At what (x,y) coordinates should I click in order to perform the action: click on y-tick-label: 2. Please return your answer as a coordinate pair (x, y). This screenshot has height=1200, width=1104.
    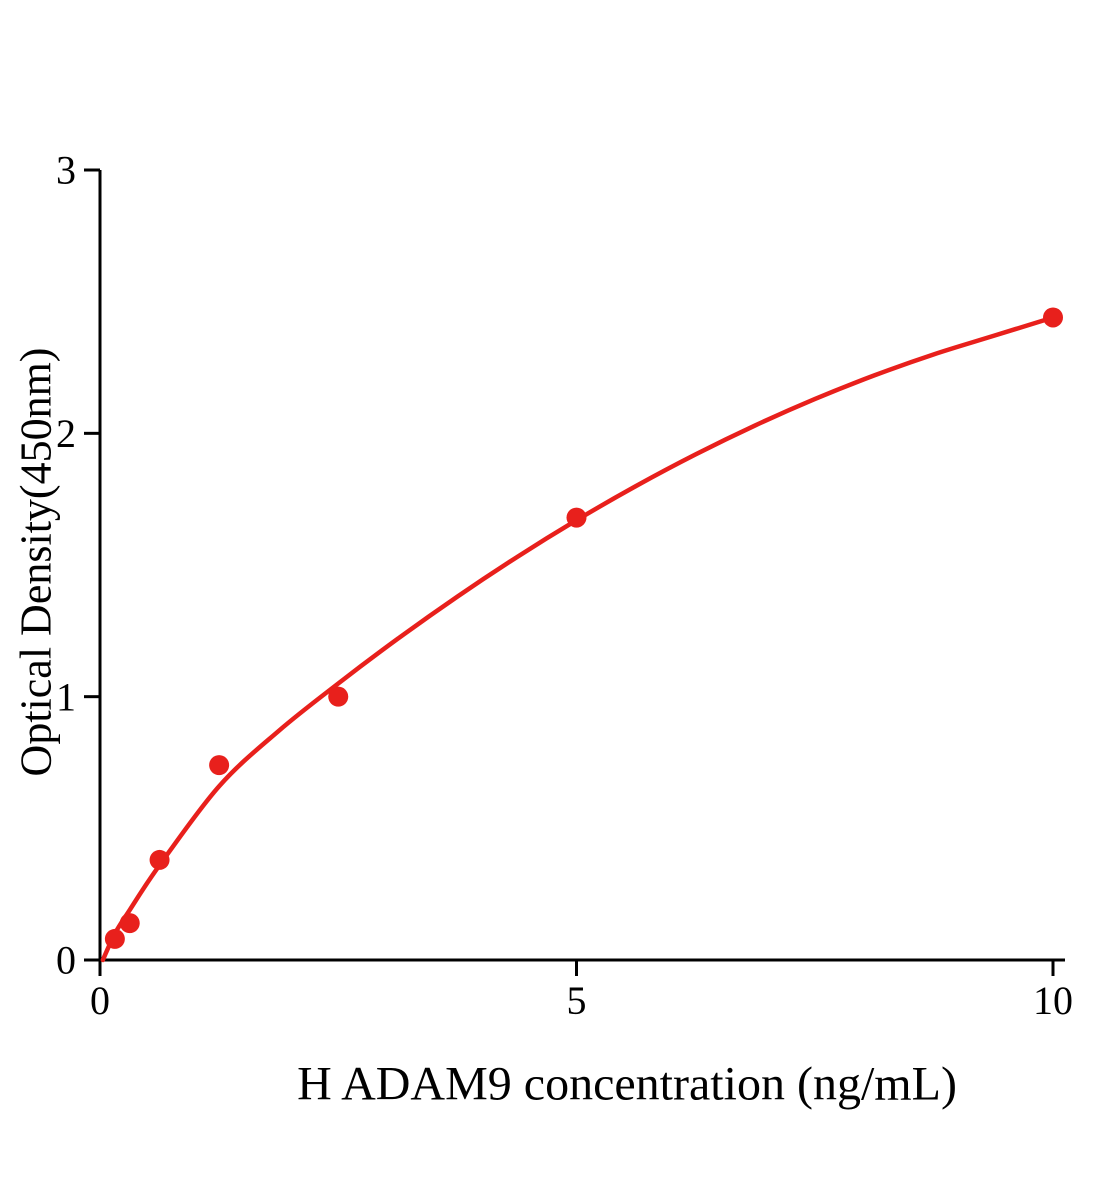
    Looking at the image, I should click on (66, 433).